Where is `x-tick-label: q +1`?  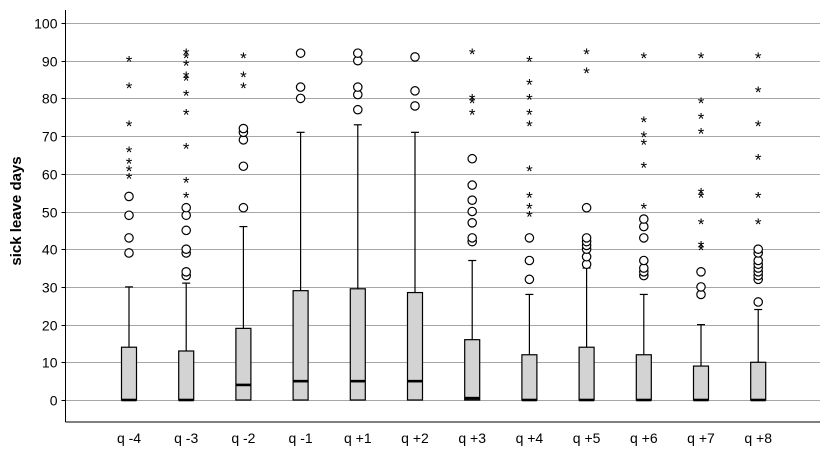 x-tick-label: q +1 is located at coordinates (358, 438).